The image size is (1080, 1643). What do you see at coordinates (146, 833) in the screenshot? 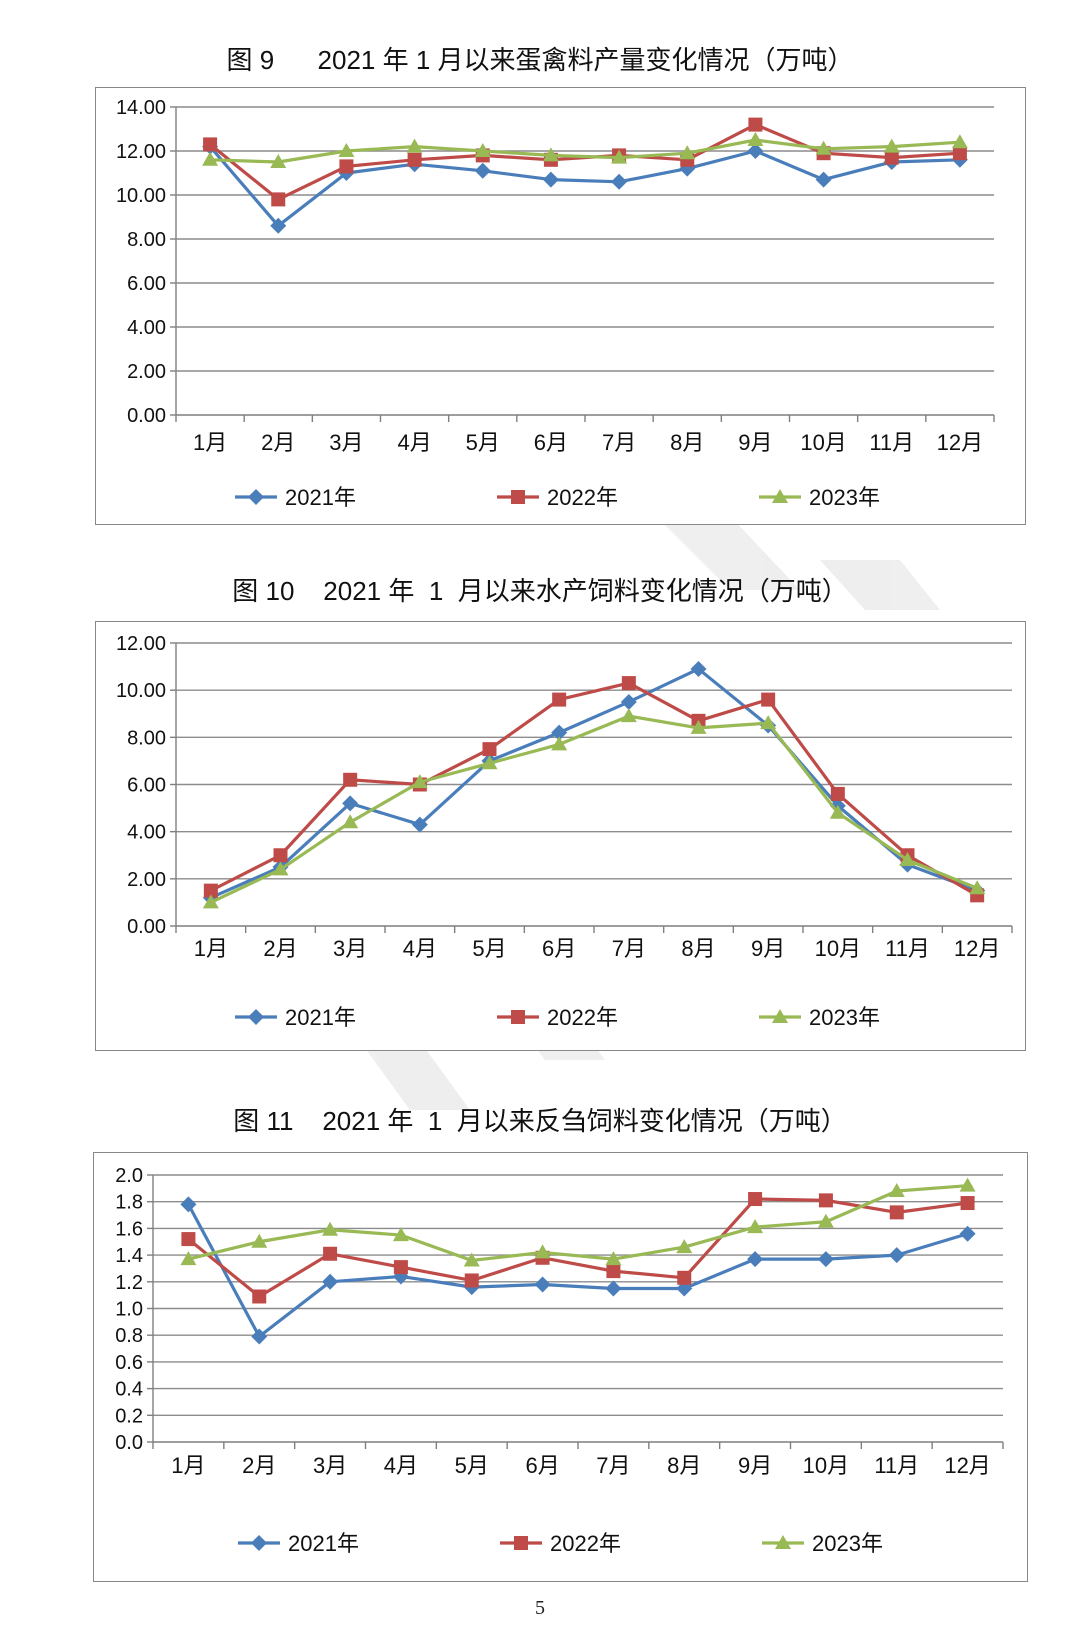
I see `y-tick-label: 4.00` at bounding box center [146, 833].